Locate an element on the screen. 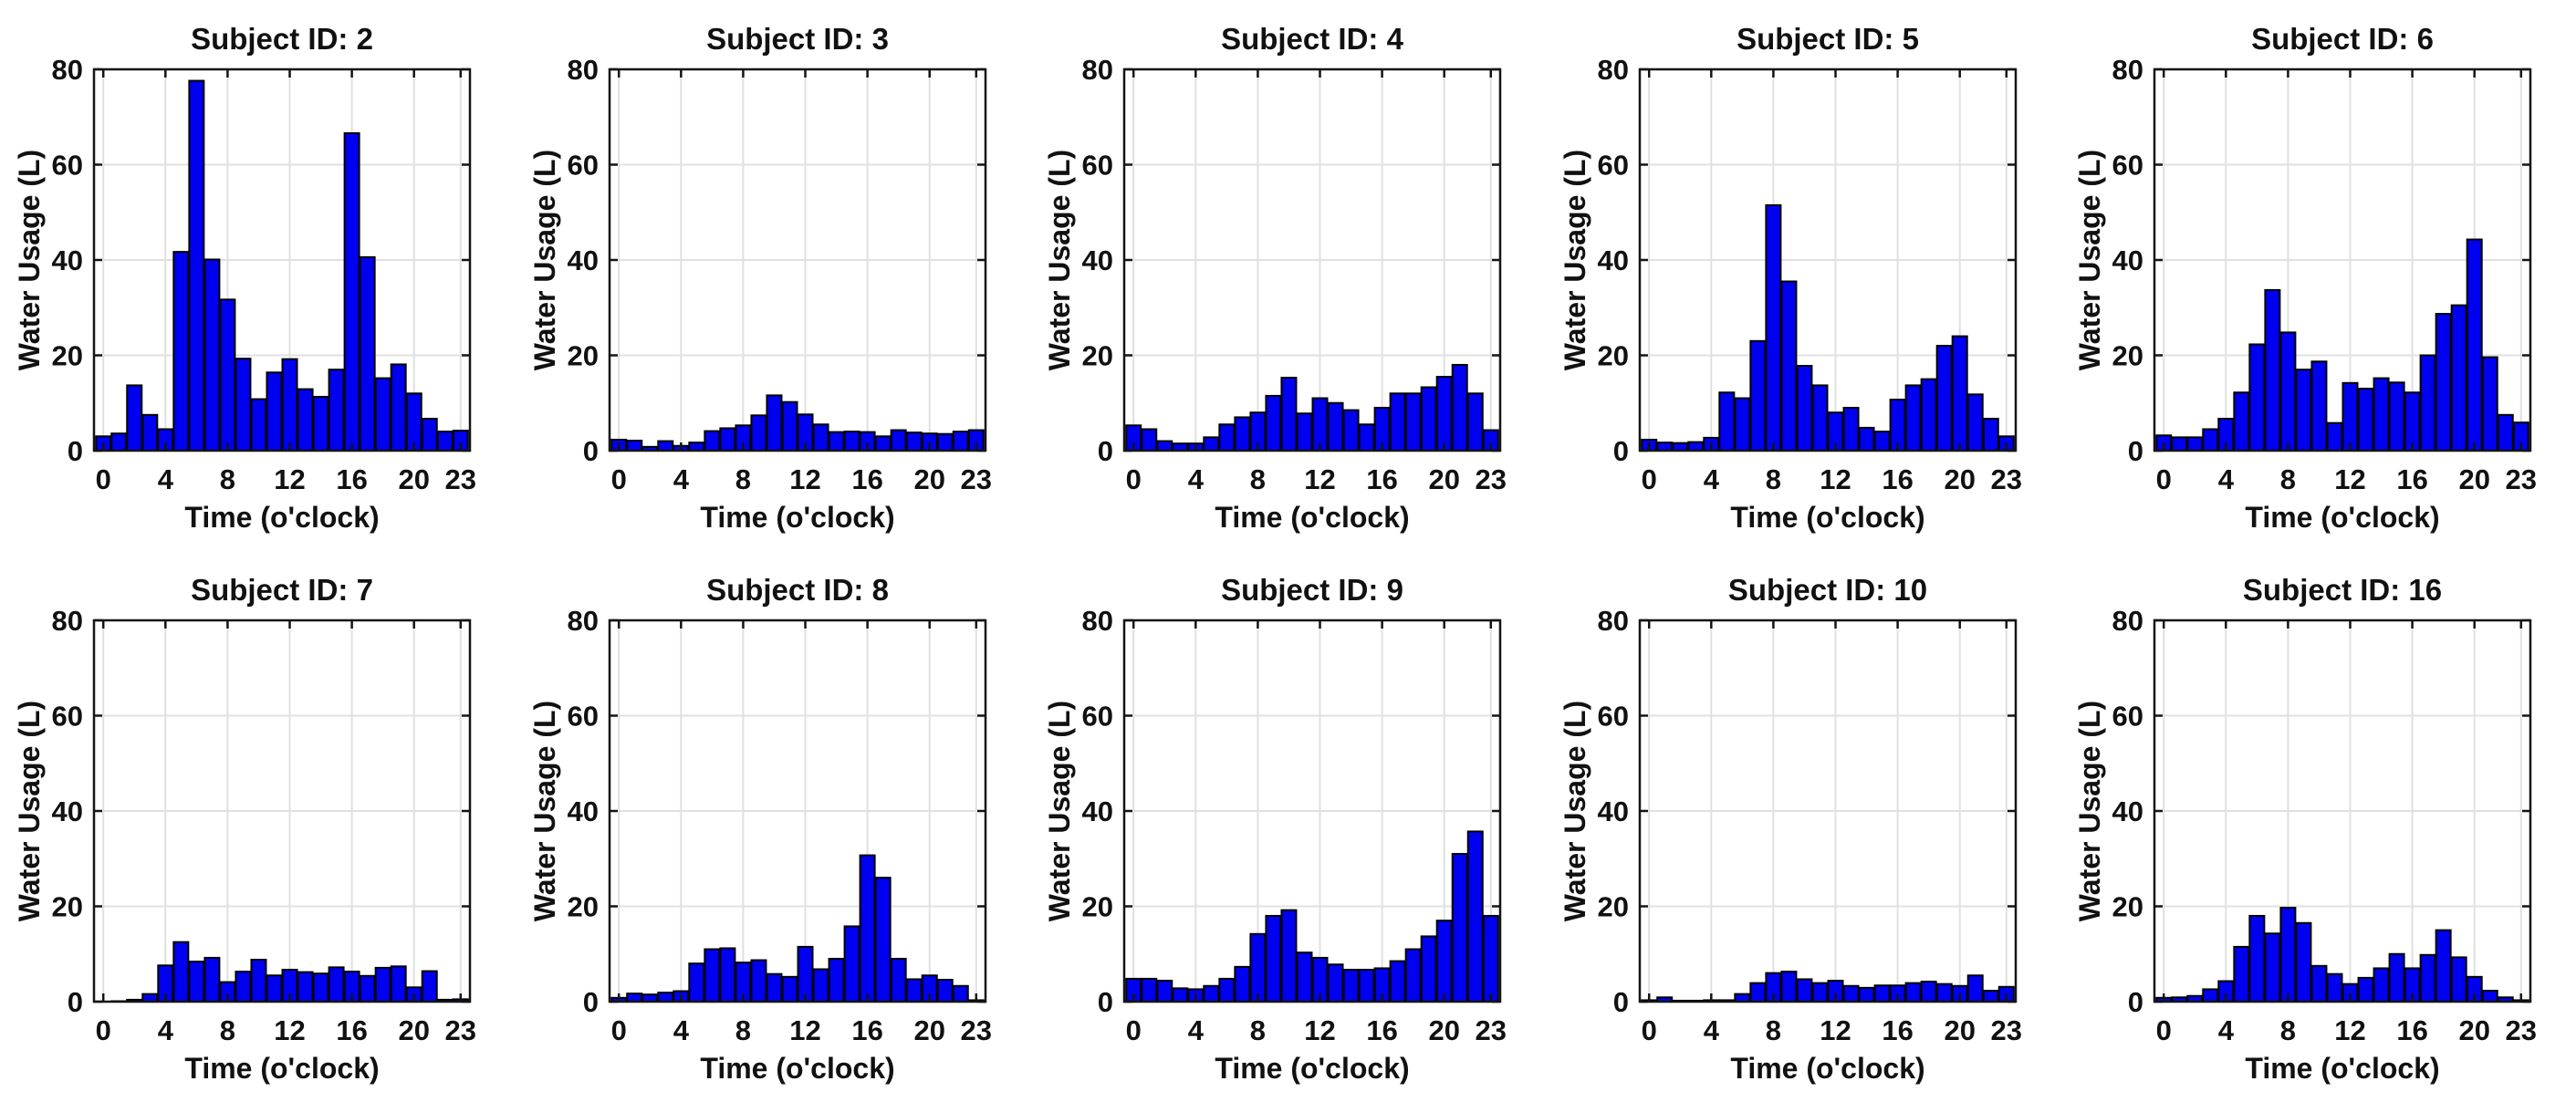 This screenshot has width=2576, height=1102. subplot-title: Subject ID: 10 is located at coordinates (1827, 590).